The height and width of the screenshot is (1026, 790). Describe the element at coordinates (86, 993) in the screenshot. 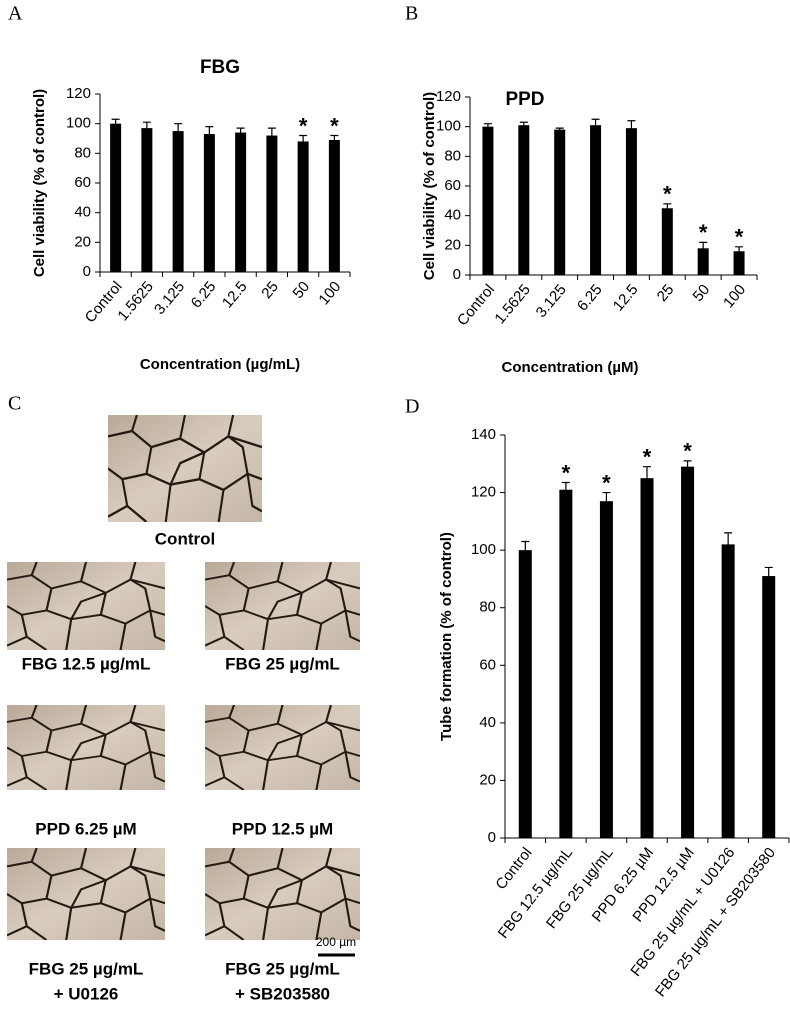

I see `micrograph-caption: + U0126` at that location.